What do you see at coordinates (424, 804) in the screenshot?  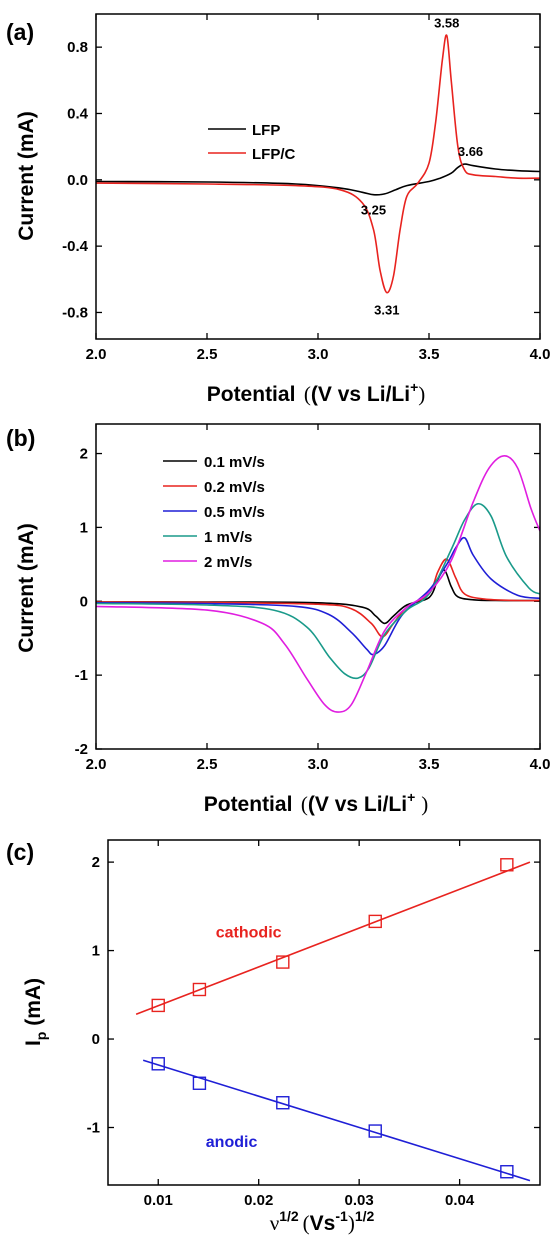 I see `panel-b-xlabel-close: )` at bounding box center [424, 804].